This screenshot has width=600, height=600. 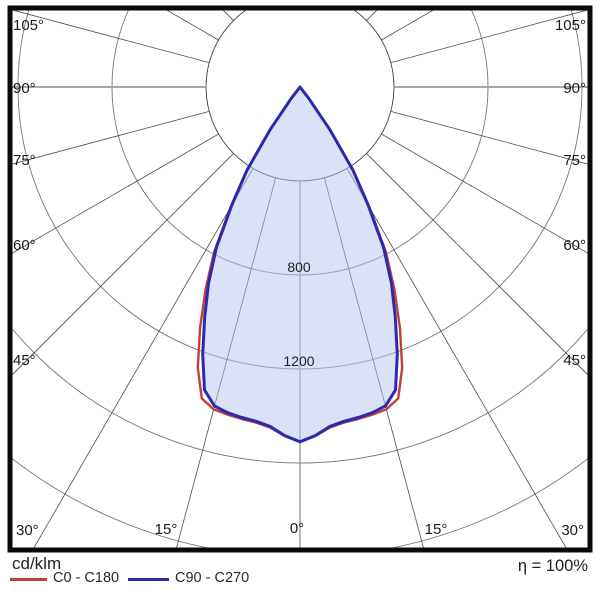 I want to click on efficiency-label: η = 100%, so click(x=552, y=566).